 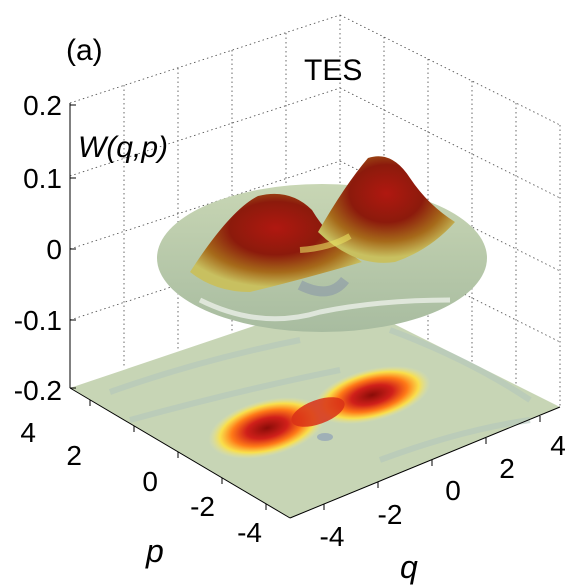 What do you see at coordinates (507, 468) in the screenshot?
I see `q-tick-label: 2` at bounding box center [507, 468].